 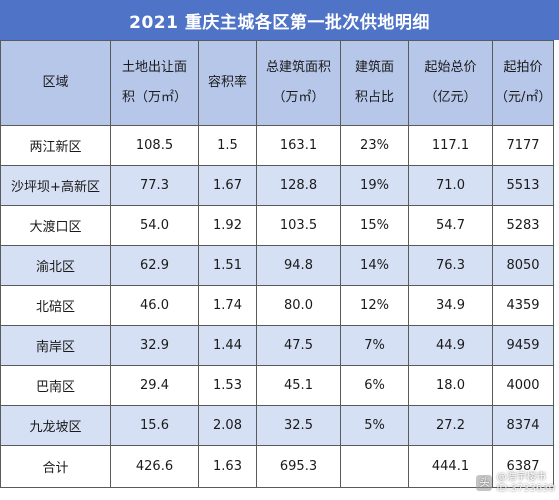 I want to click on header-building-area: 总建筑面积 （万㎡）, so click(x=298, y=83).